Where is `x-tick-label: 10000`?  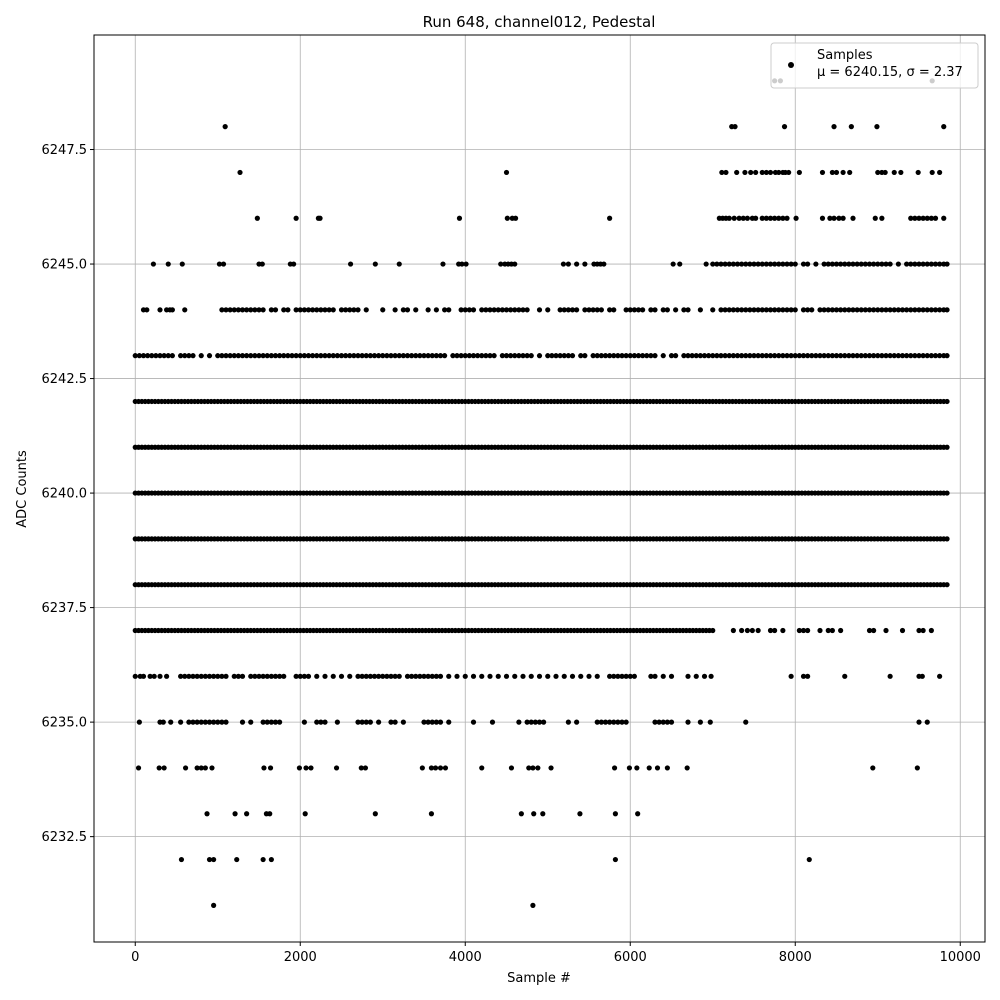
x-tick-label: 10000 is located at coordinates (960, 957).